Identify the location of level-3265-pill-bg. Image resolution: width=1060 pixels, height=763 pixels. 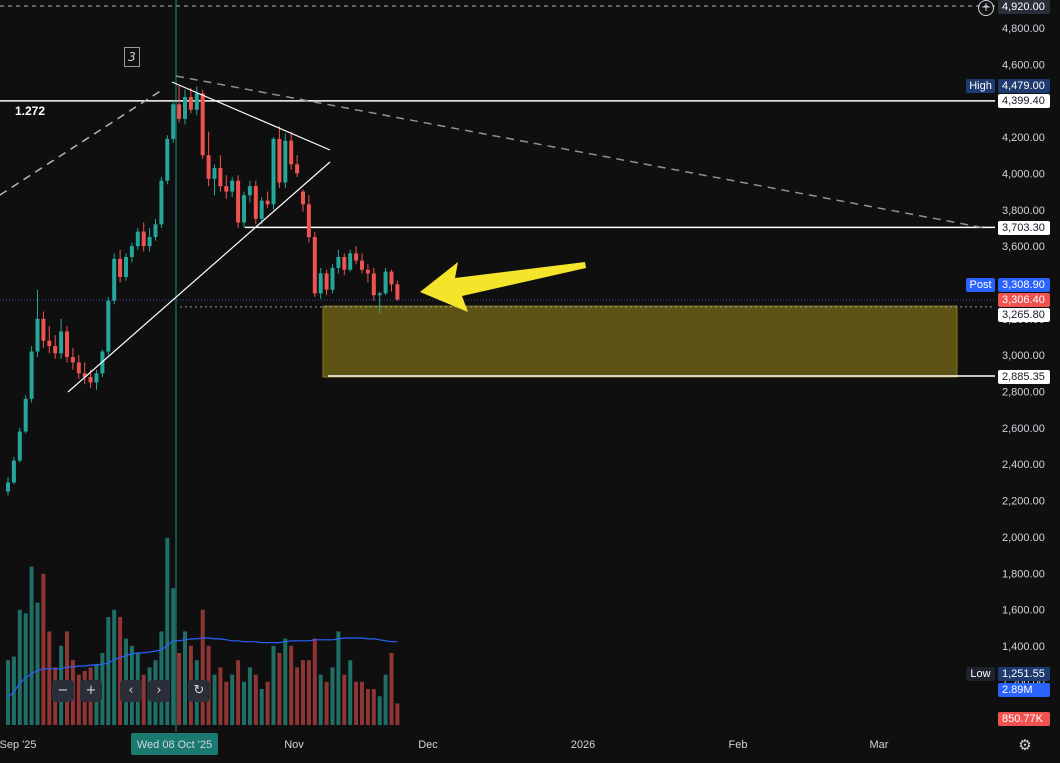
(1024, 315).